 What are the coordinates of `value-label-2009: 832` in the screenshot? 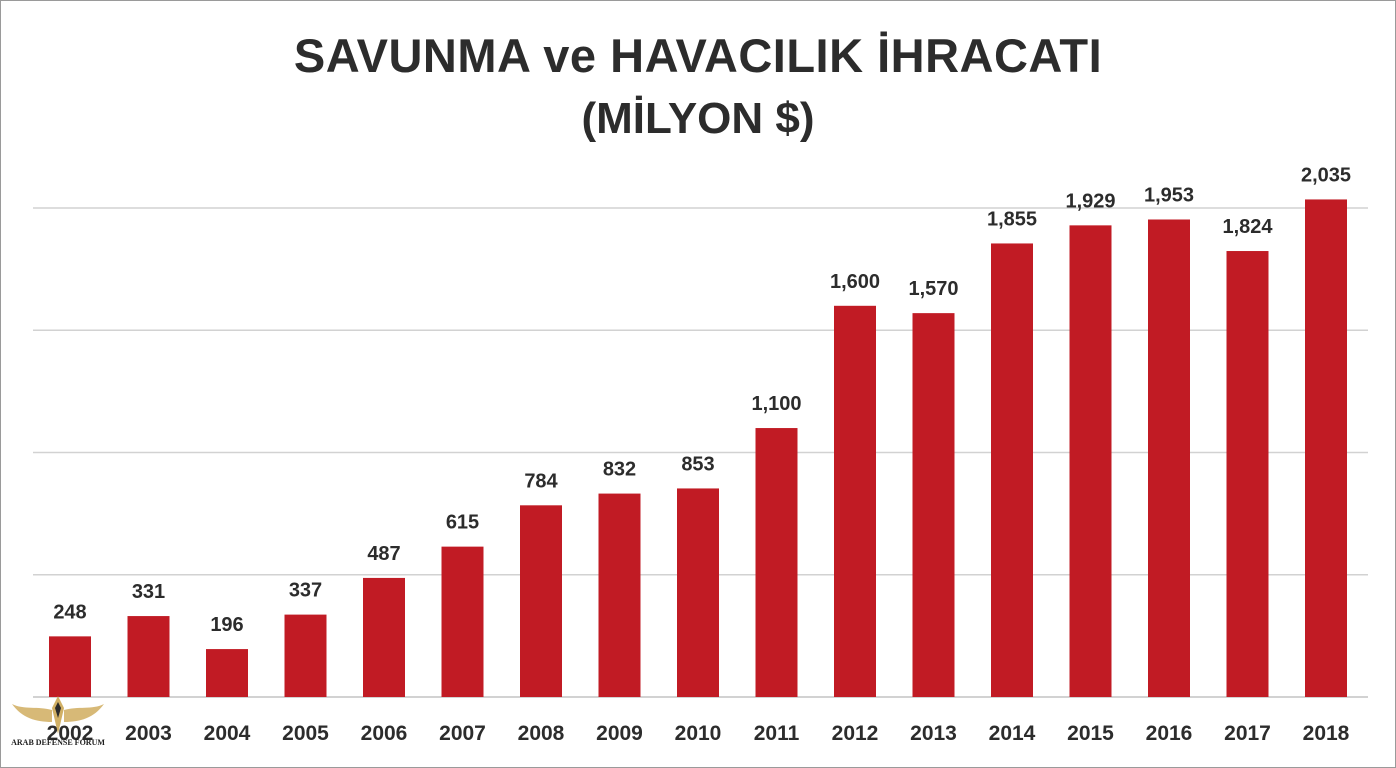 It's located at (619, 470).